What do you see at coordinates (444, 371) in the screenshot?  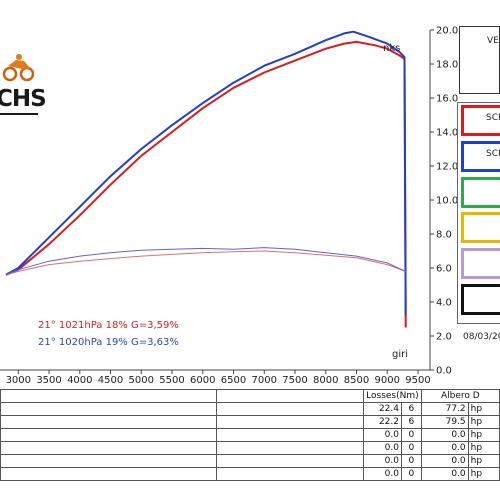 I see `y-tick-label: 0.0` at bounding box center [444, 371].